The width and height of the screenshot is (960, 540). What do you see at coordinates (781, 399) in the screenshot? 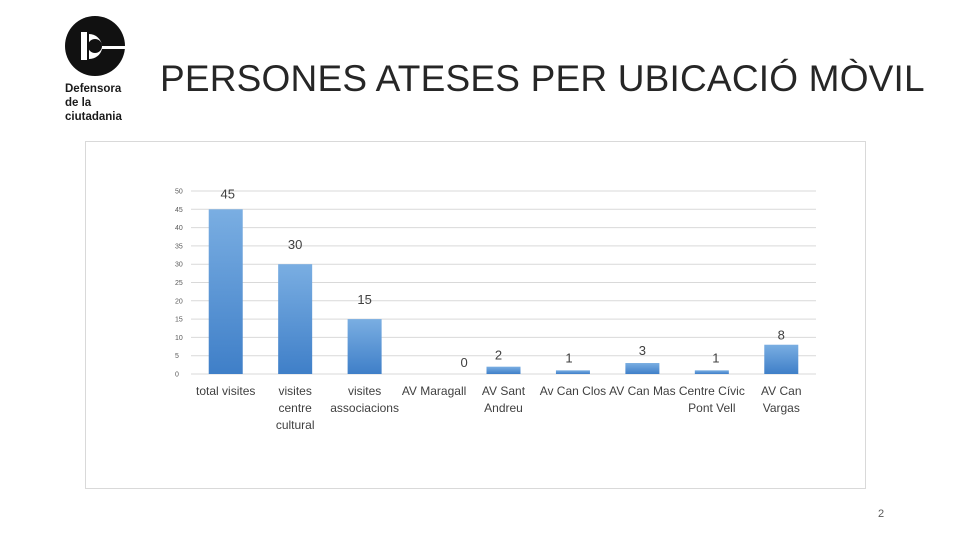
I see `x-tick-label: AV Can Vargas` at bounding box center [781, 399].